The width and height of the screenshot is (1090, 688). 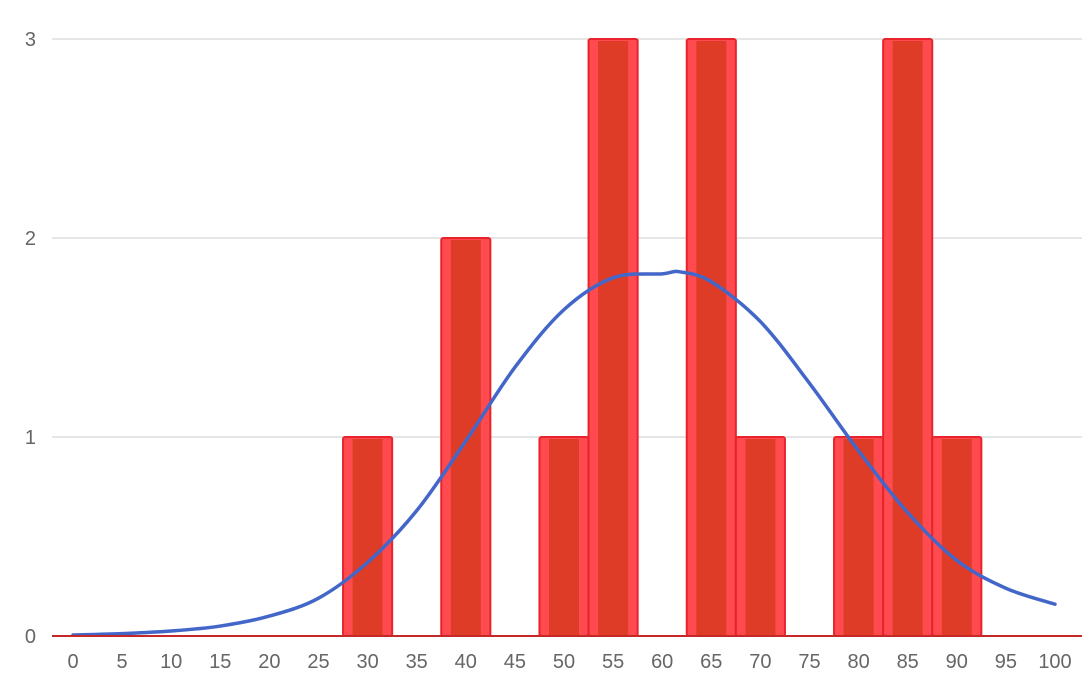 What do you see at coordinates (171, 662) in the screenshot?
I see `x-tick-label-10: 10` at bounding box center [171, 662].